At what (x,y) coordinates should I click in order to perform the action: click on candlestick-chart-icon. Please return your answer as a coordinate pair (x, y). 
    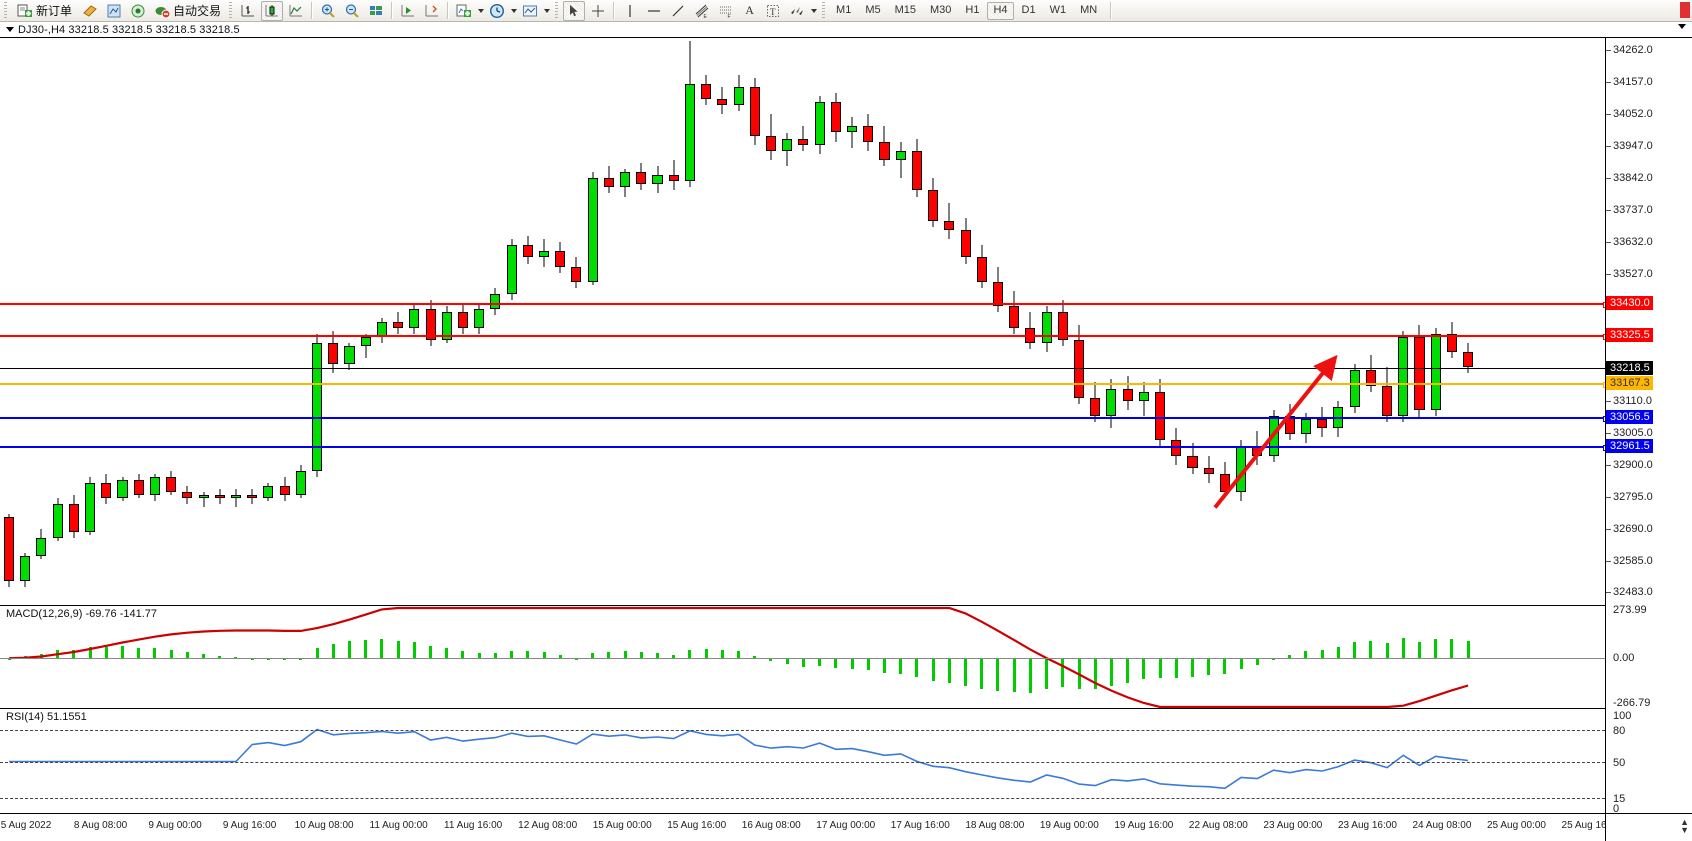
    Looking at the image, I should click on (272, 10).